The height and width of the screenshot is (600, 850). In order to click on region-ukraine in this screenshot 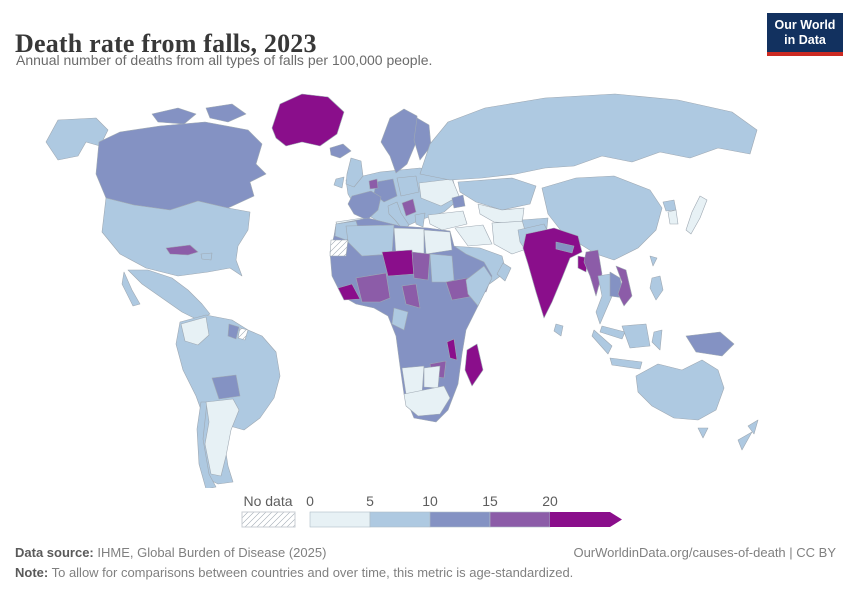, I will do `click(439, 192)`.